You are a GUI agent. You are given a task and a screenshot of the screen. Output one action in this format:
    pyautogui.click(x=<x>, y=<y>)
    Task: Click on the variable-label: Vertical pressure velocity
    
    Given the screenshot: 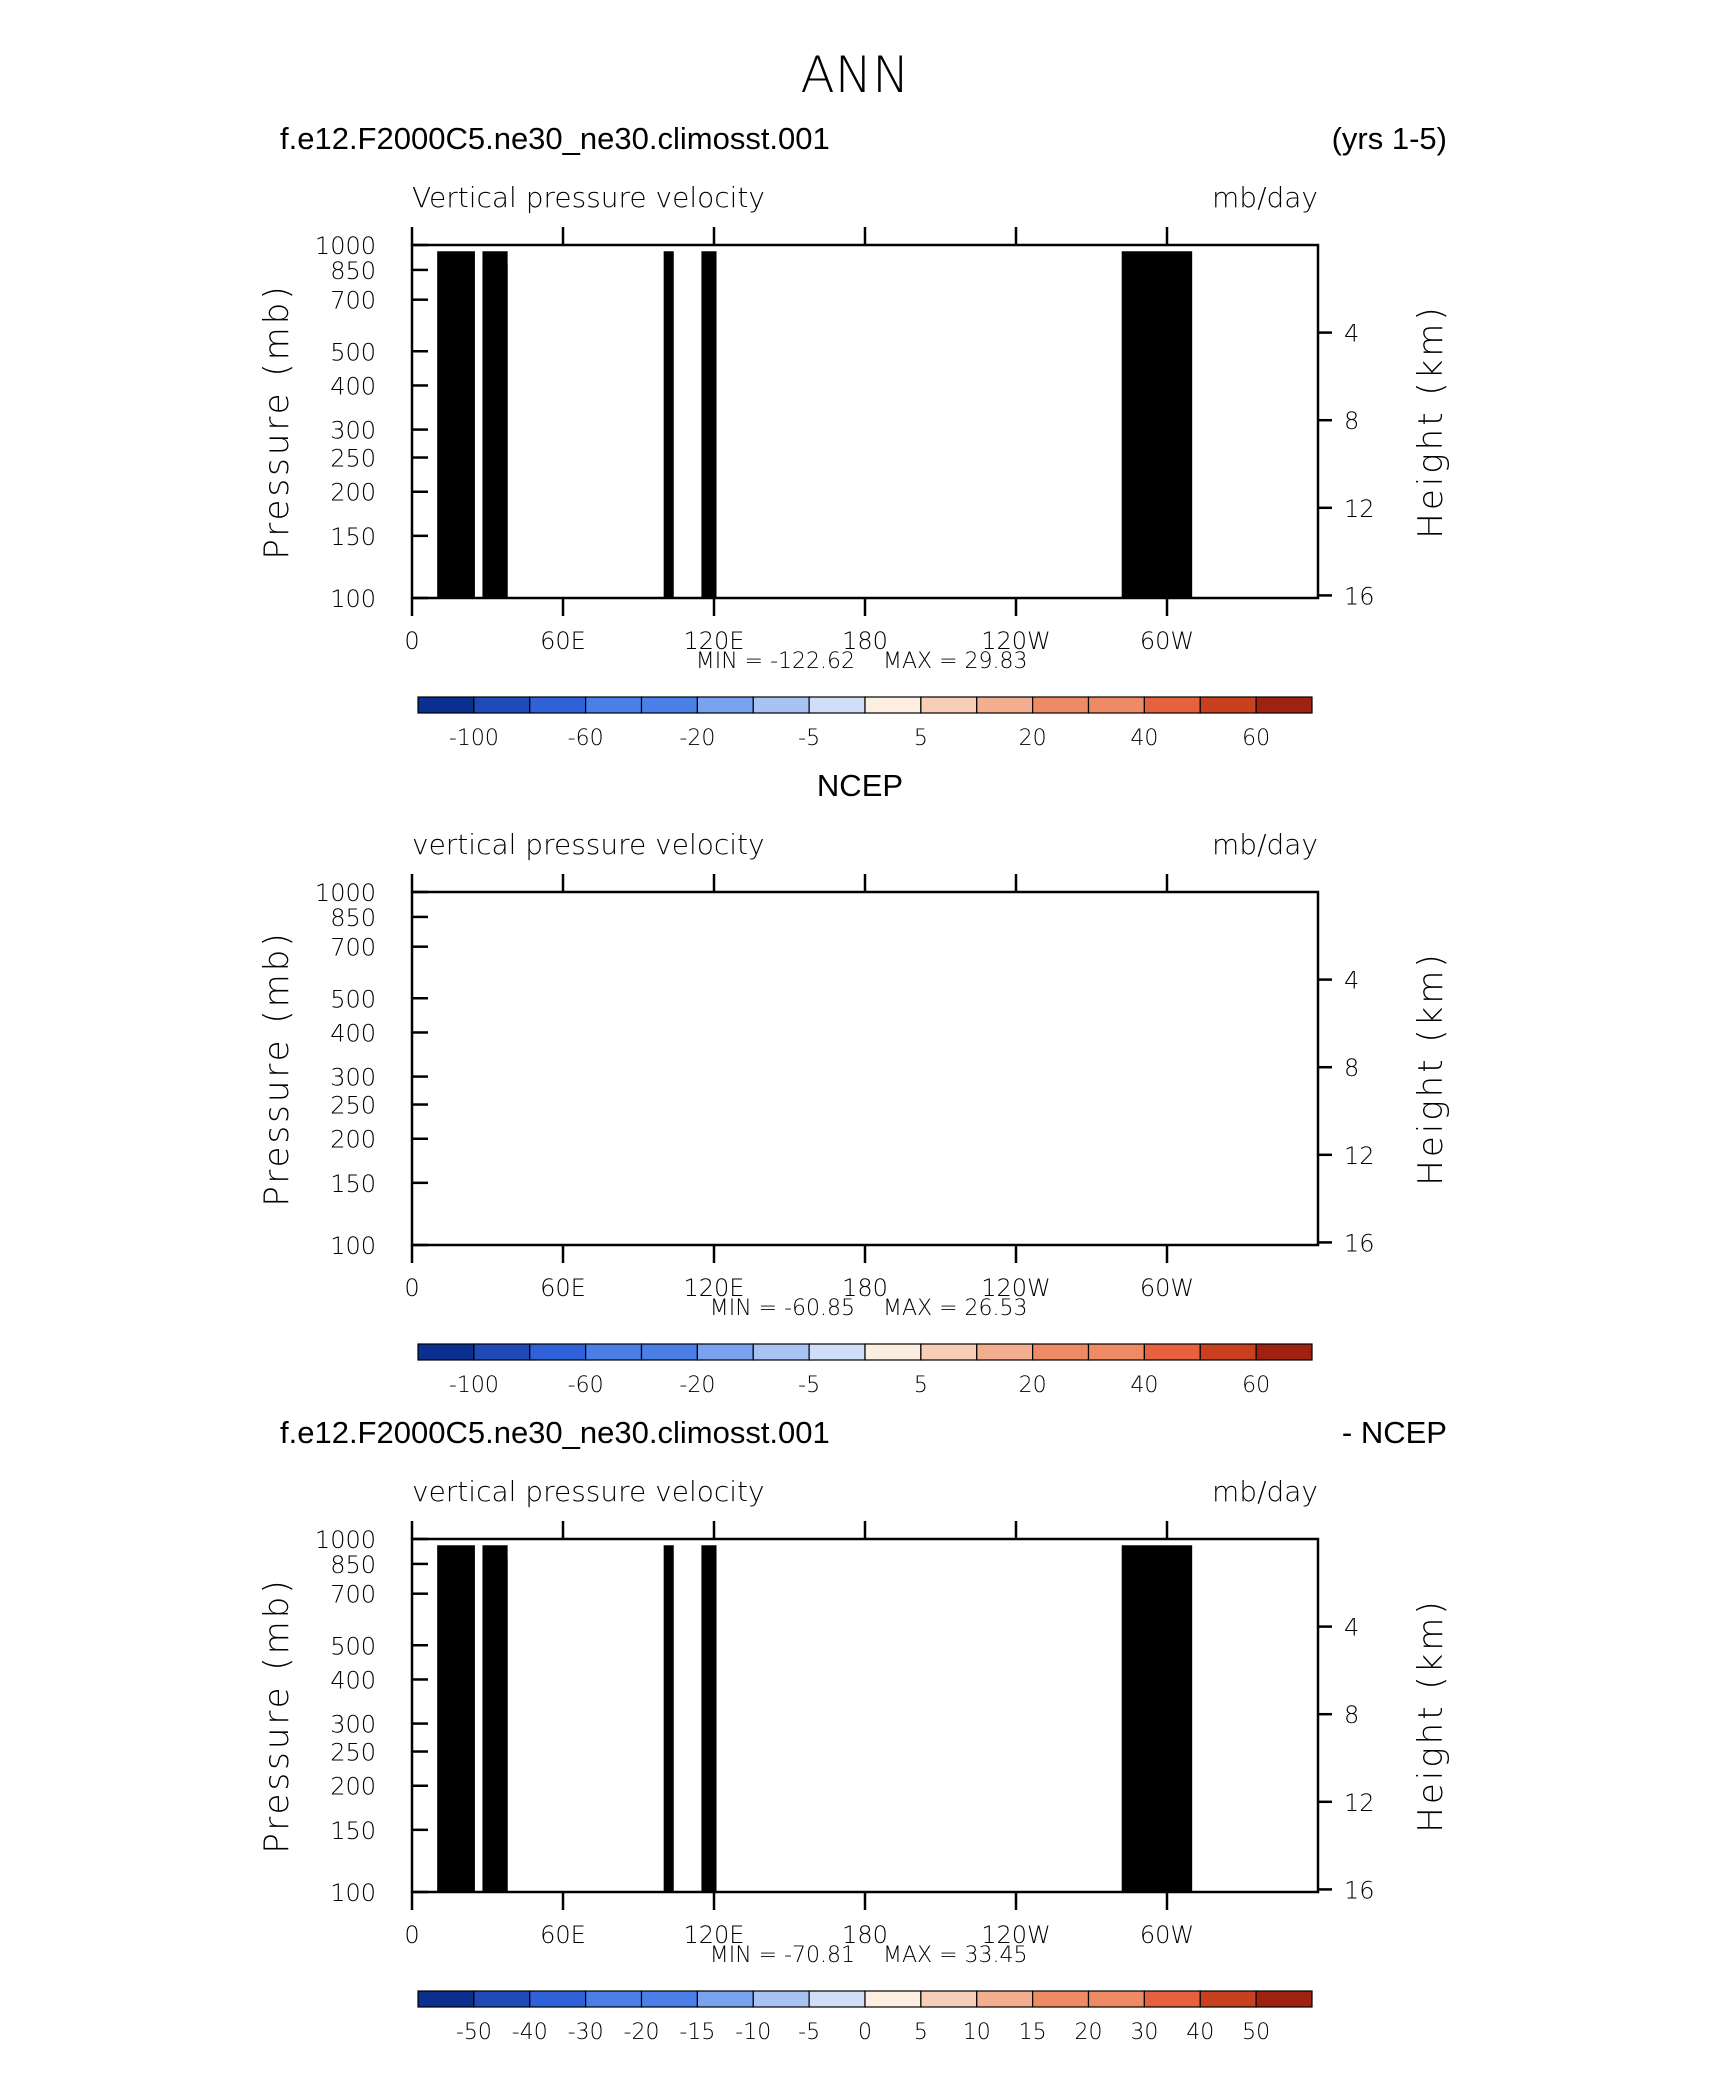 What is the action you would take?
    pyautogui.click(x=588, y=197)
    